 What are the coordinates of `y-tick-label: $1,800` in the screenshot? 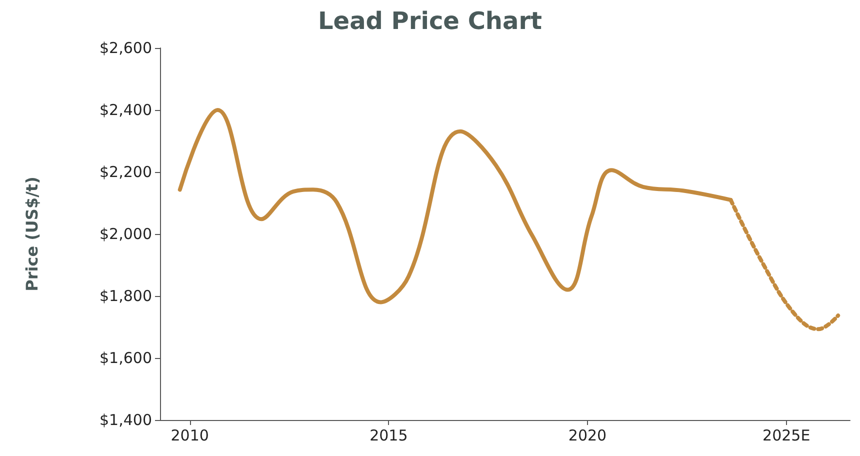 It's located at (126, 296).